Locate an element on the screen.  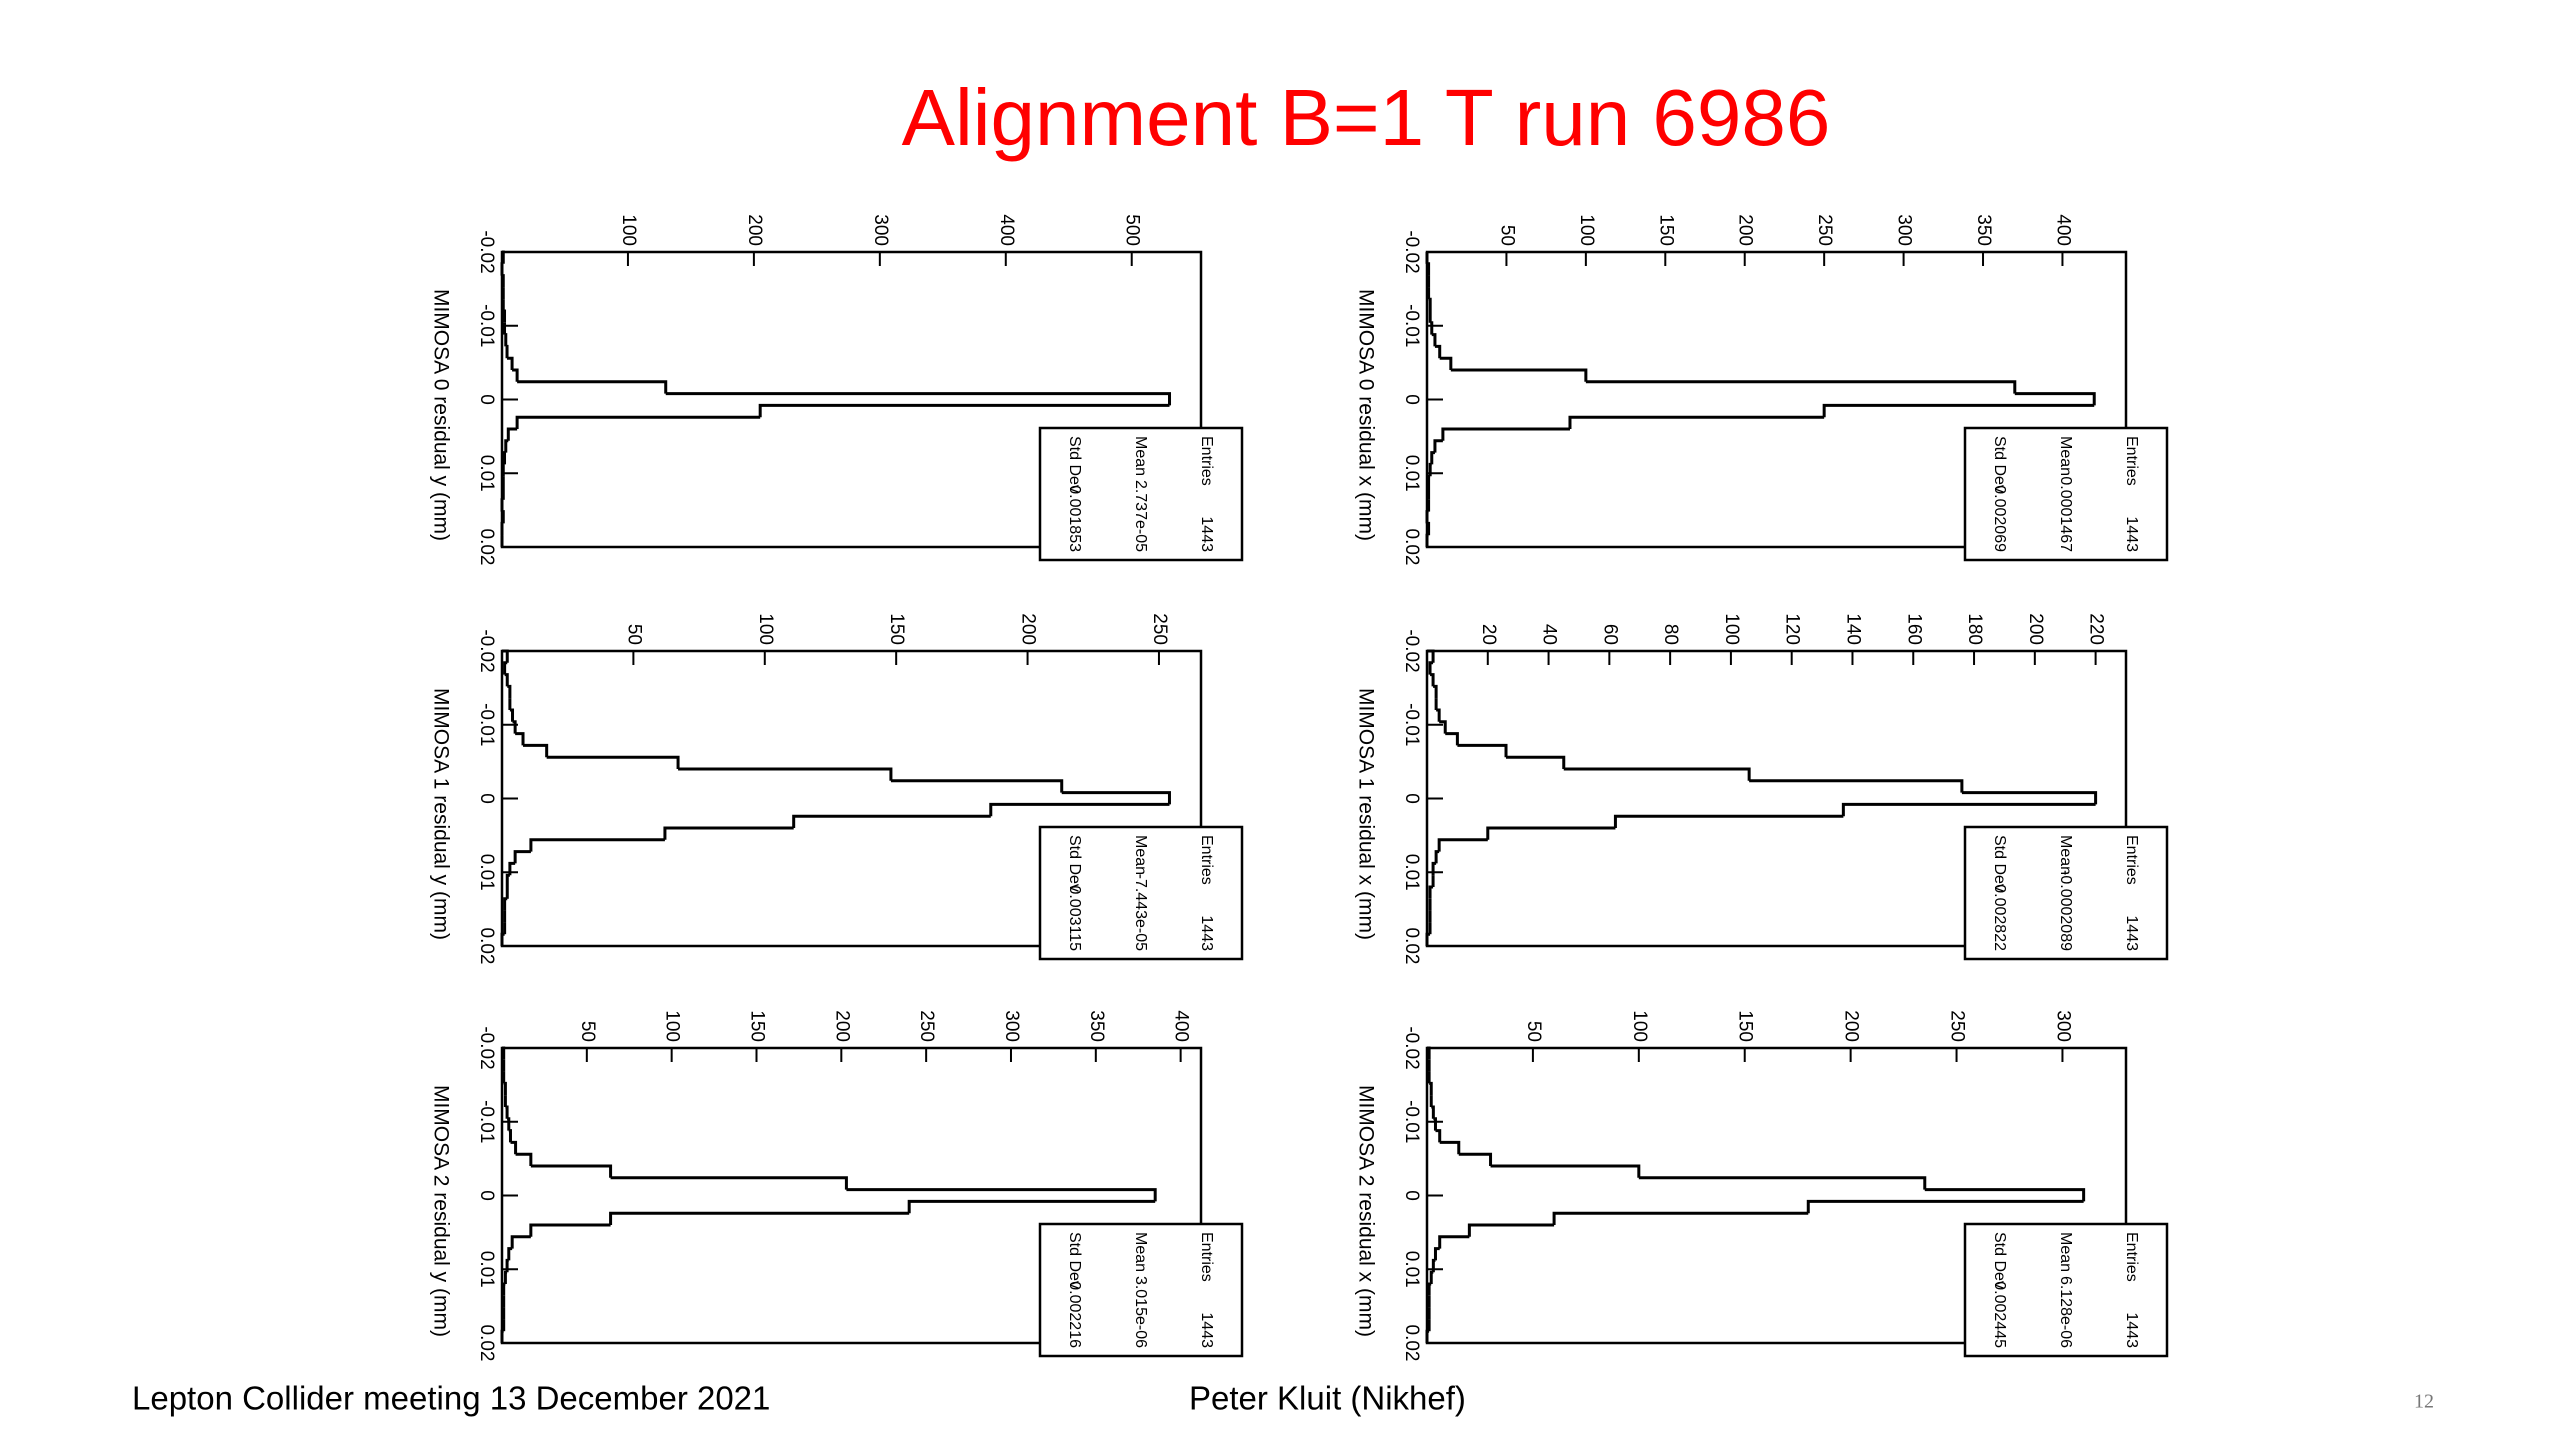
stats-value: 0.003115 is located at coordinates (1074, 918).